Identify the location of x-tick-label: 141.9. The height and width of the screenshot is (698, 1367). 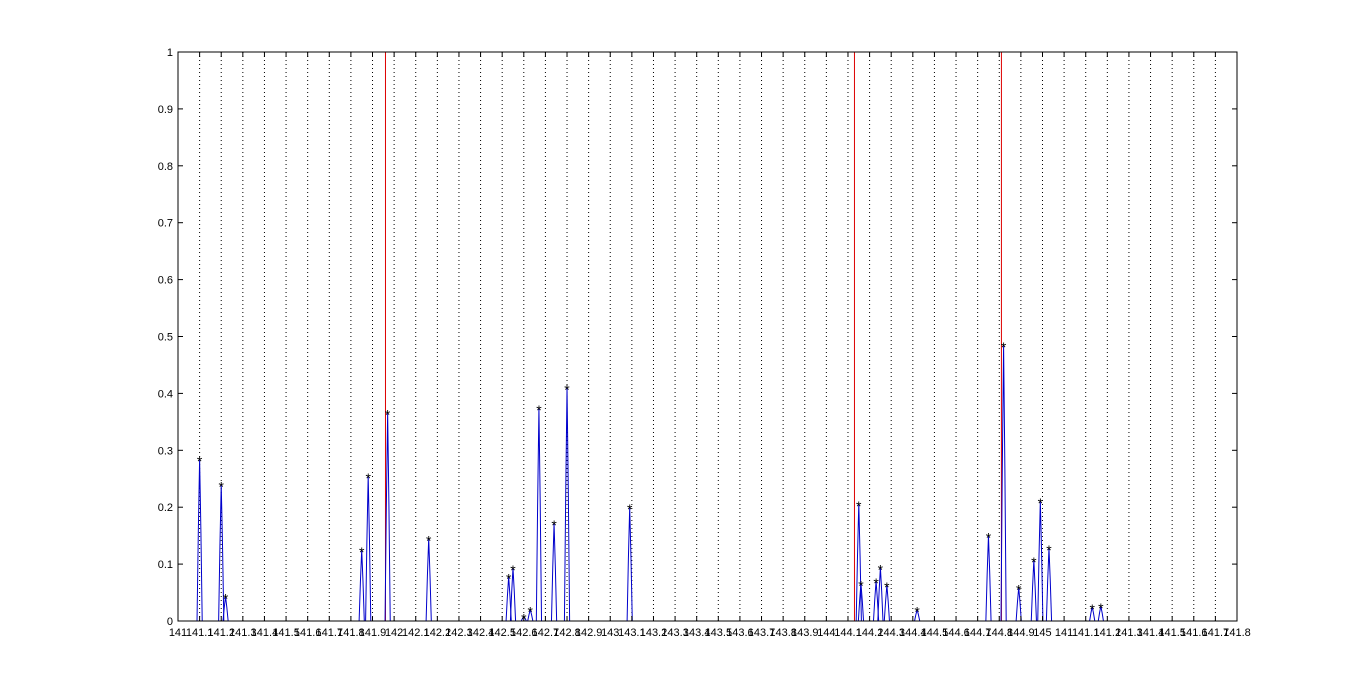
(373, 633).